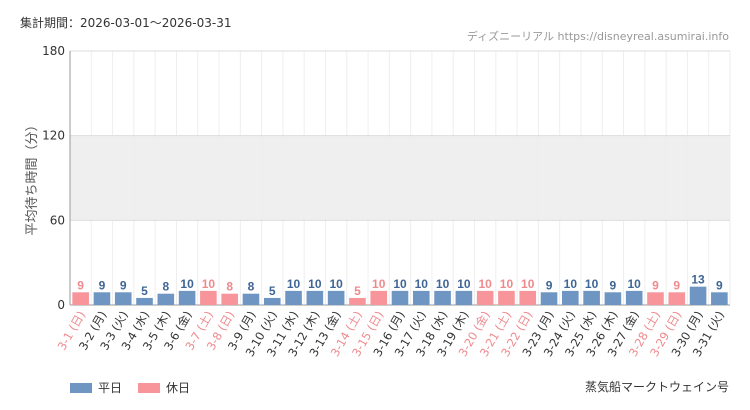 The width and height of the screenshot is (750, 410). I want to click on y-axis-ticks: 0 60 120 180, so click(53, 178).